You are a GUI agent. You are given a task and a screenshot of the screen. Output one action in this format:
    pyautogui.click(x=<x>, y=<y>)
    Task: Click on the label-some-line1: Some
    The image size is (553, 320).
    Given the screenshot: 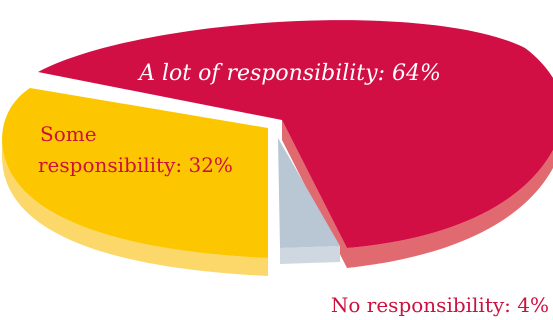 What is the action you would take?
    pyautogui.click(x=68, y=134)
    